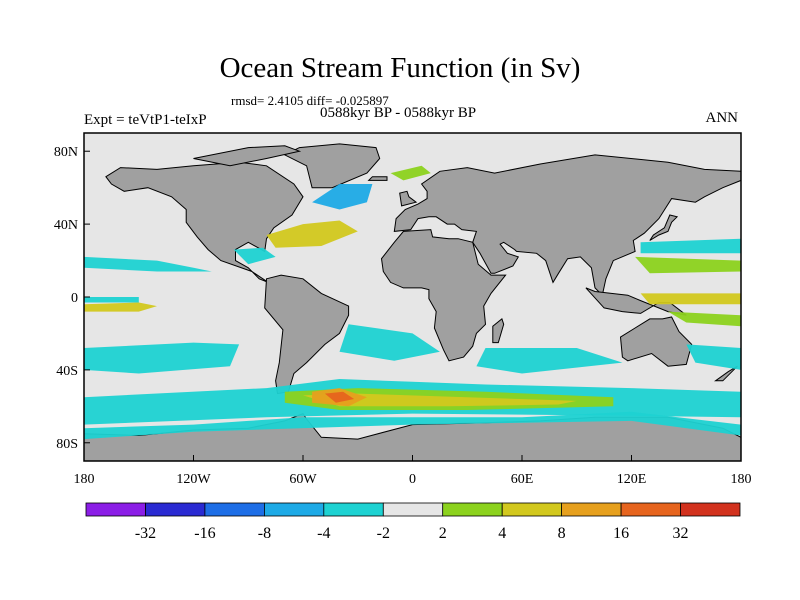 The height and width of the screenshot is (600, 800). I want to click on colorbar-label: -32, so click(145, 533).